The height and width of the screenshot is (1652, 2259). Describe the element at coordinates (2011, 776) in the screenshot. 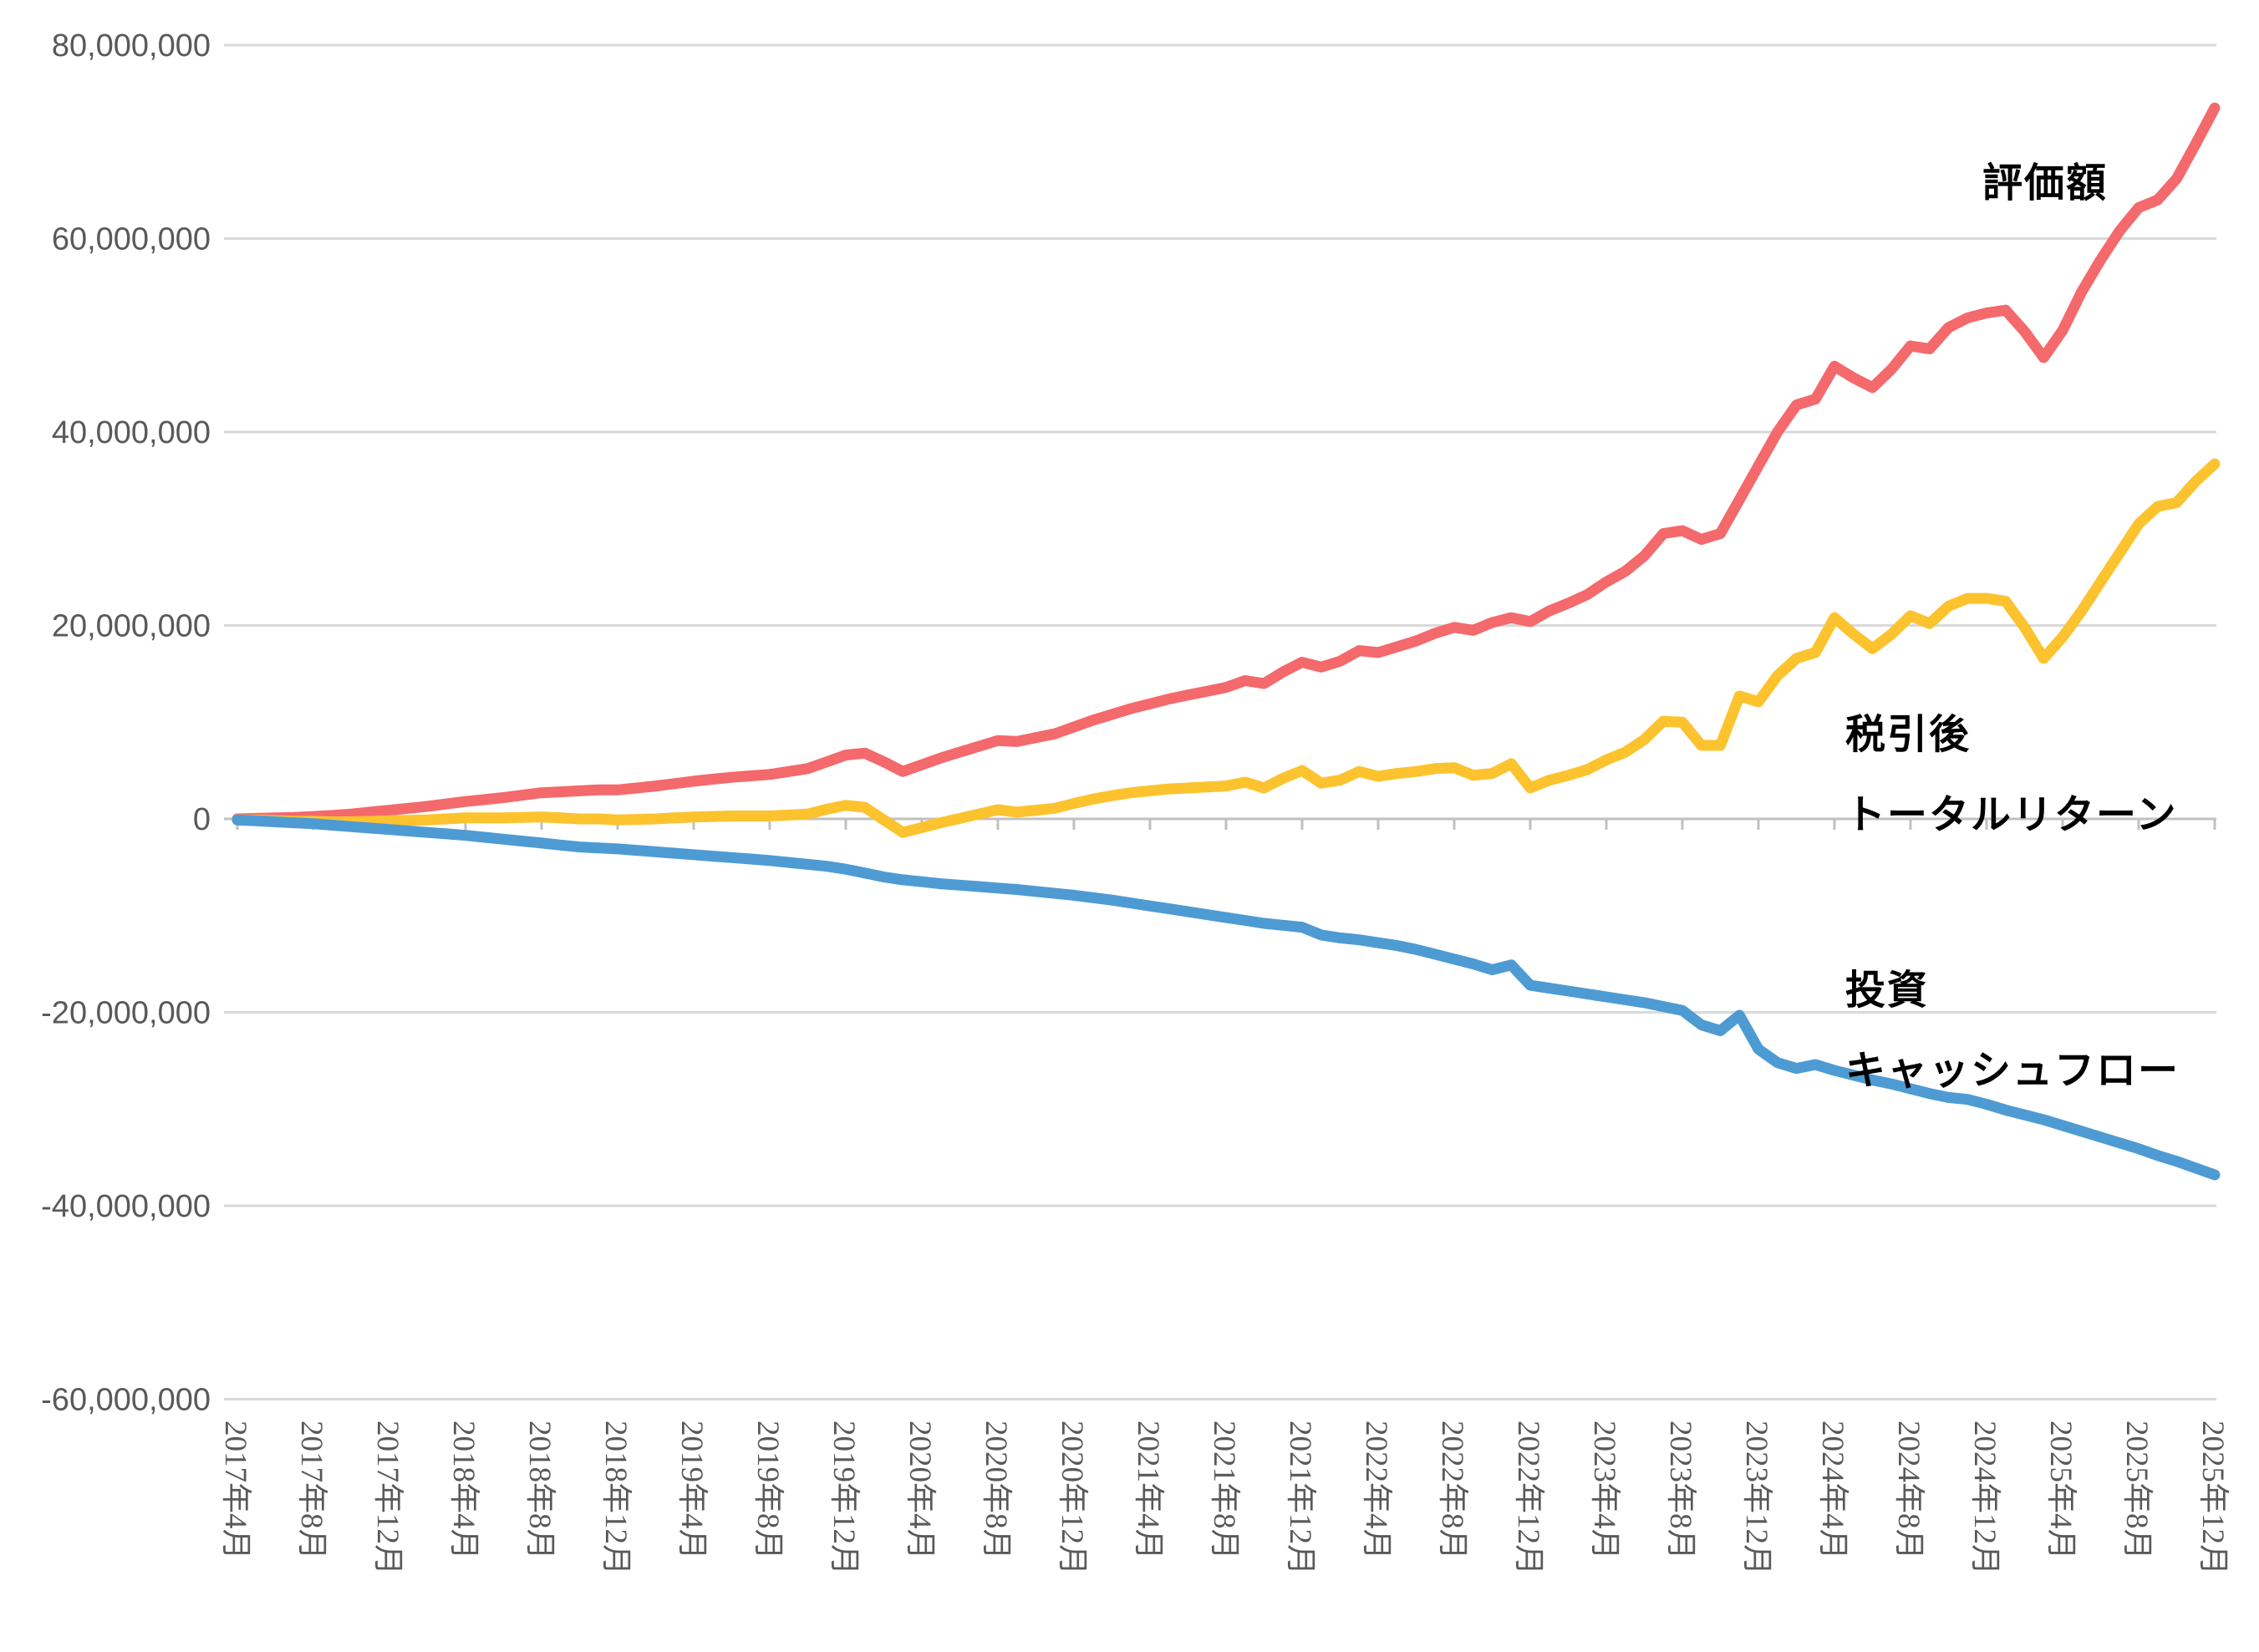

I see `series-label-zeibikigo-total-return: 税引後 トータルリターン` at that location.